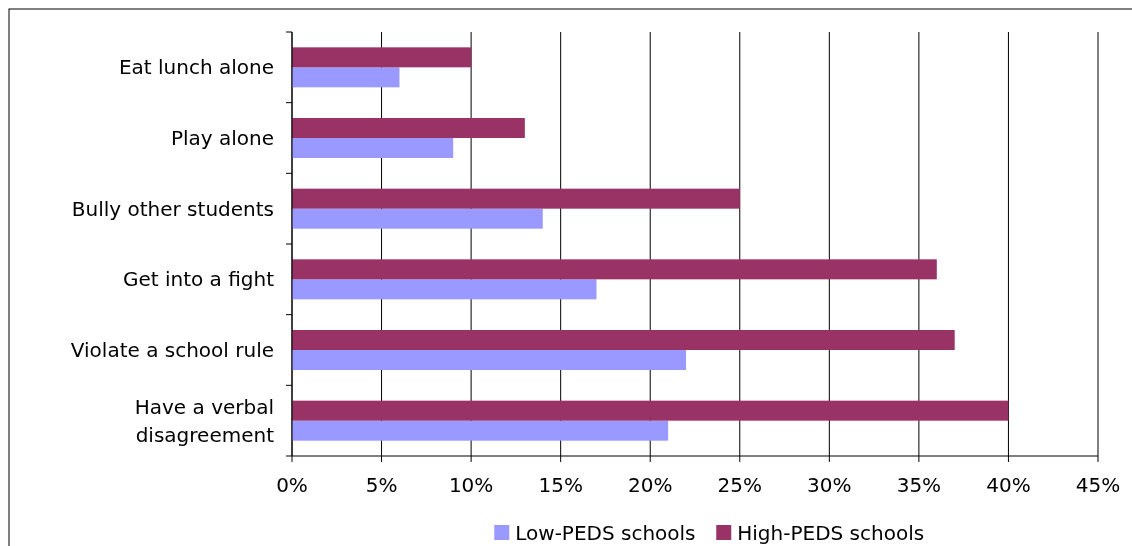 This screenshot has width=1132, height=546. What do you see at coordinates (172, 350) in the screenshot?
I see `y-tick-label: Violate a school rule` at bounding box center [172, 350].